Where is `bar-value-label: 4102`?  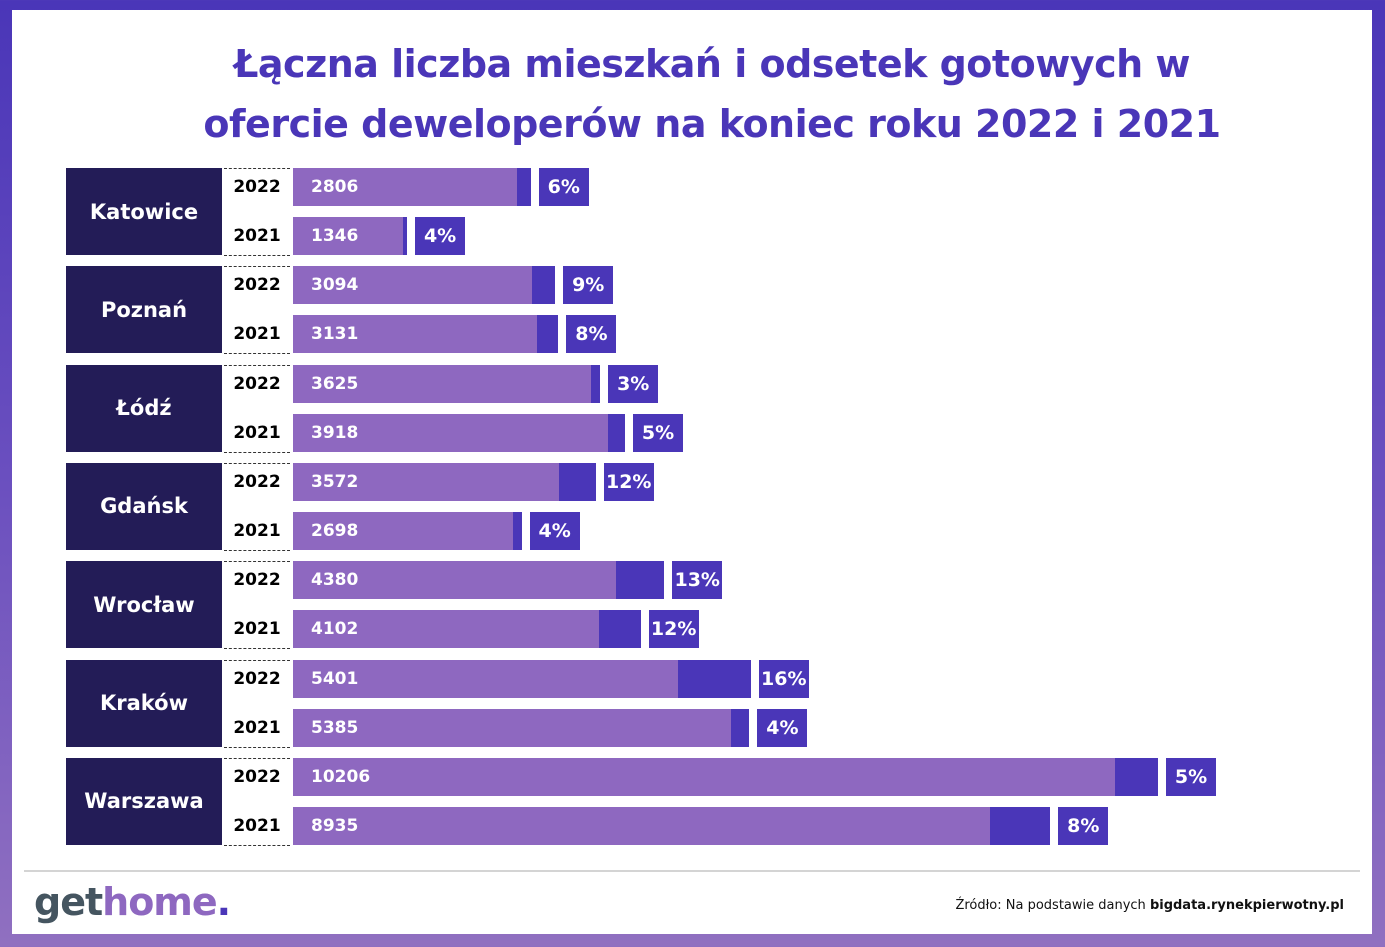 bar-value-label: 4102 is located at coordinates (335, 629).